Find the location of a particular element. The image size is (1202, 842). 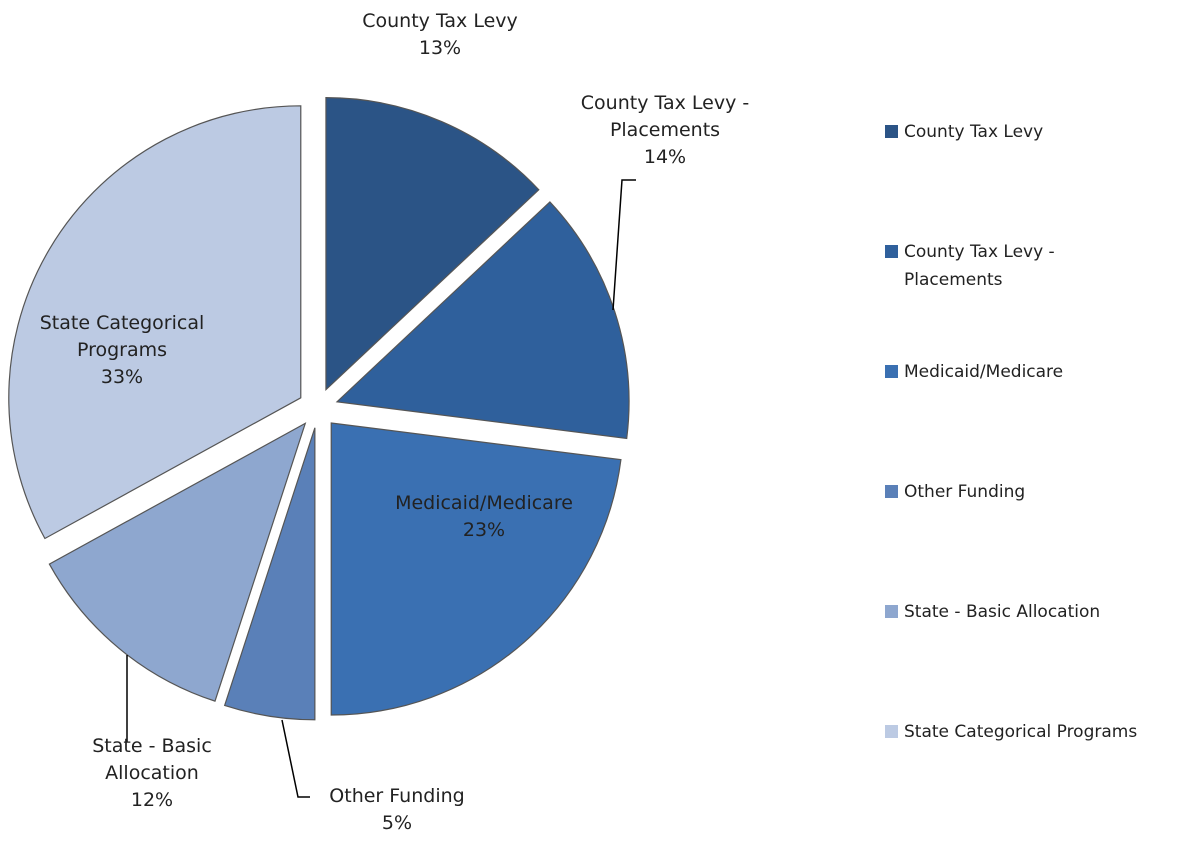

label-category: State - Basic Allocation is located at coordinates (152, 759).